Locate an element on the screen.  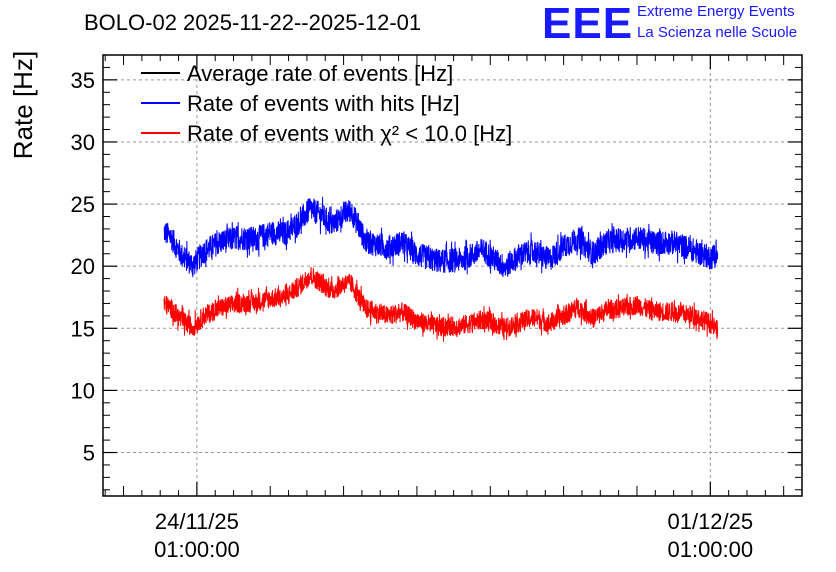
y-tick-label: 25 is located at coordinates (83, 204).